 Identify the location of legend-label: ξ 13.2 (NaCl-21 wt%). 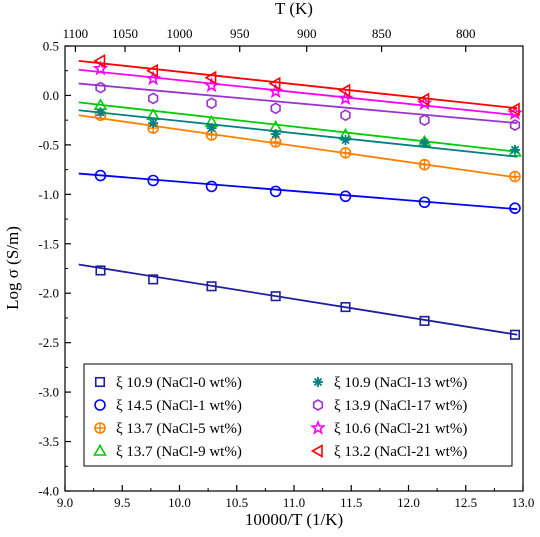
(400, 452).